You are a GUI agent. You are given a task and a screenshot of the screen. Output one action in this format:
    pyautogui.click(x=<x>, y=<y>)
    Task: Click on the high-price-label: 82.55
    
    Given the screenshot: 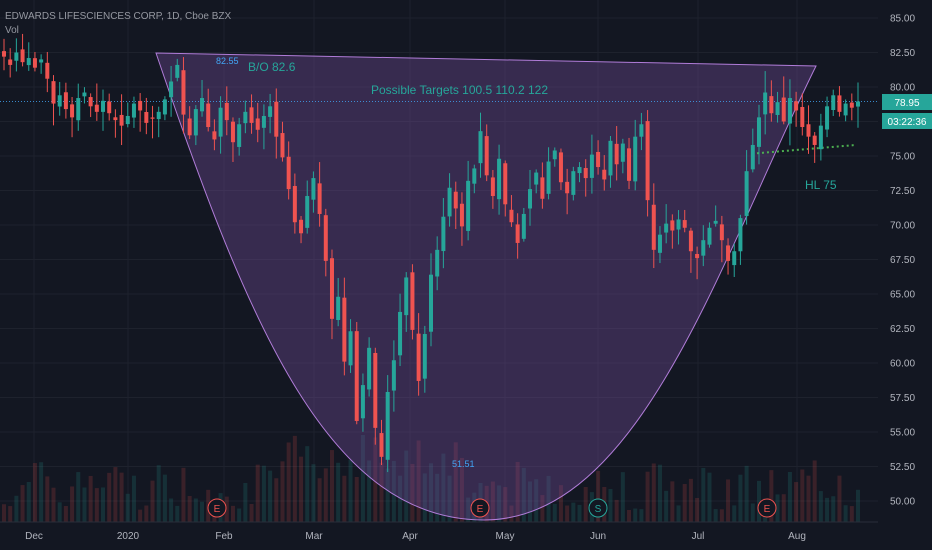 What is the action you would take?
    pyautogui.click(x=227, y=61)
    